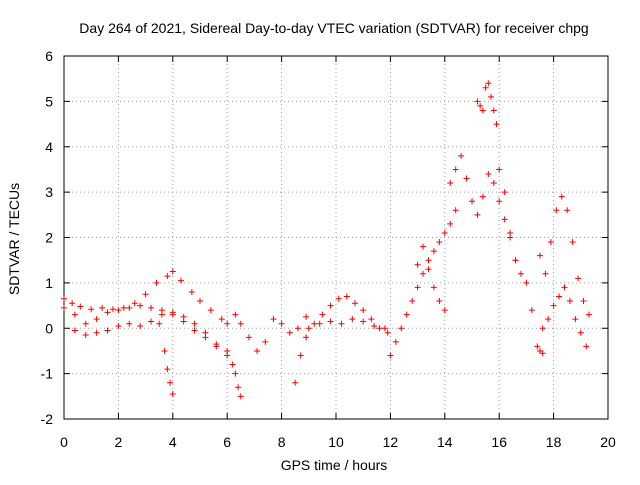 The image size is (640, 485). What do you see at coordinates (236, 380) in the screenshot?
I see `series-trace-f` at bounding box center [236, 380].